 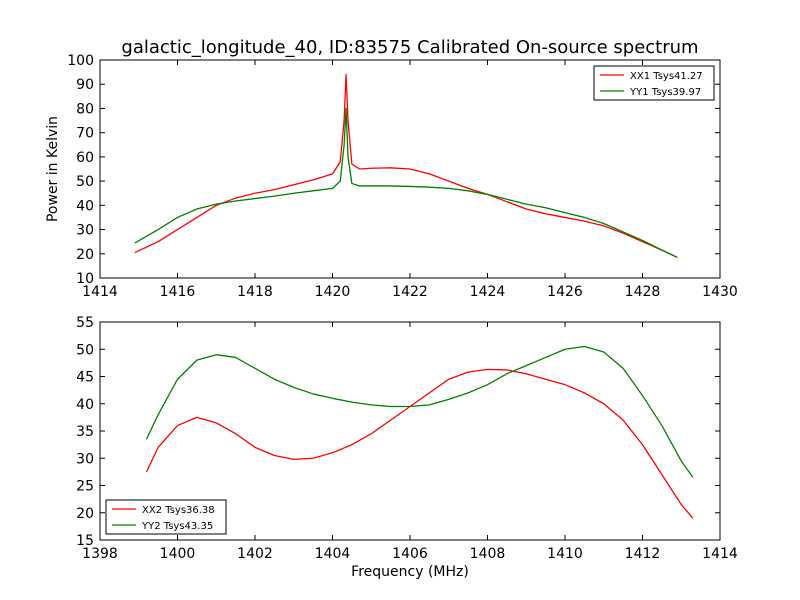 I want to click on x-tick-label: 1406, so click(x=410, y=554).